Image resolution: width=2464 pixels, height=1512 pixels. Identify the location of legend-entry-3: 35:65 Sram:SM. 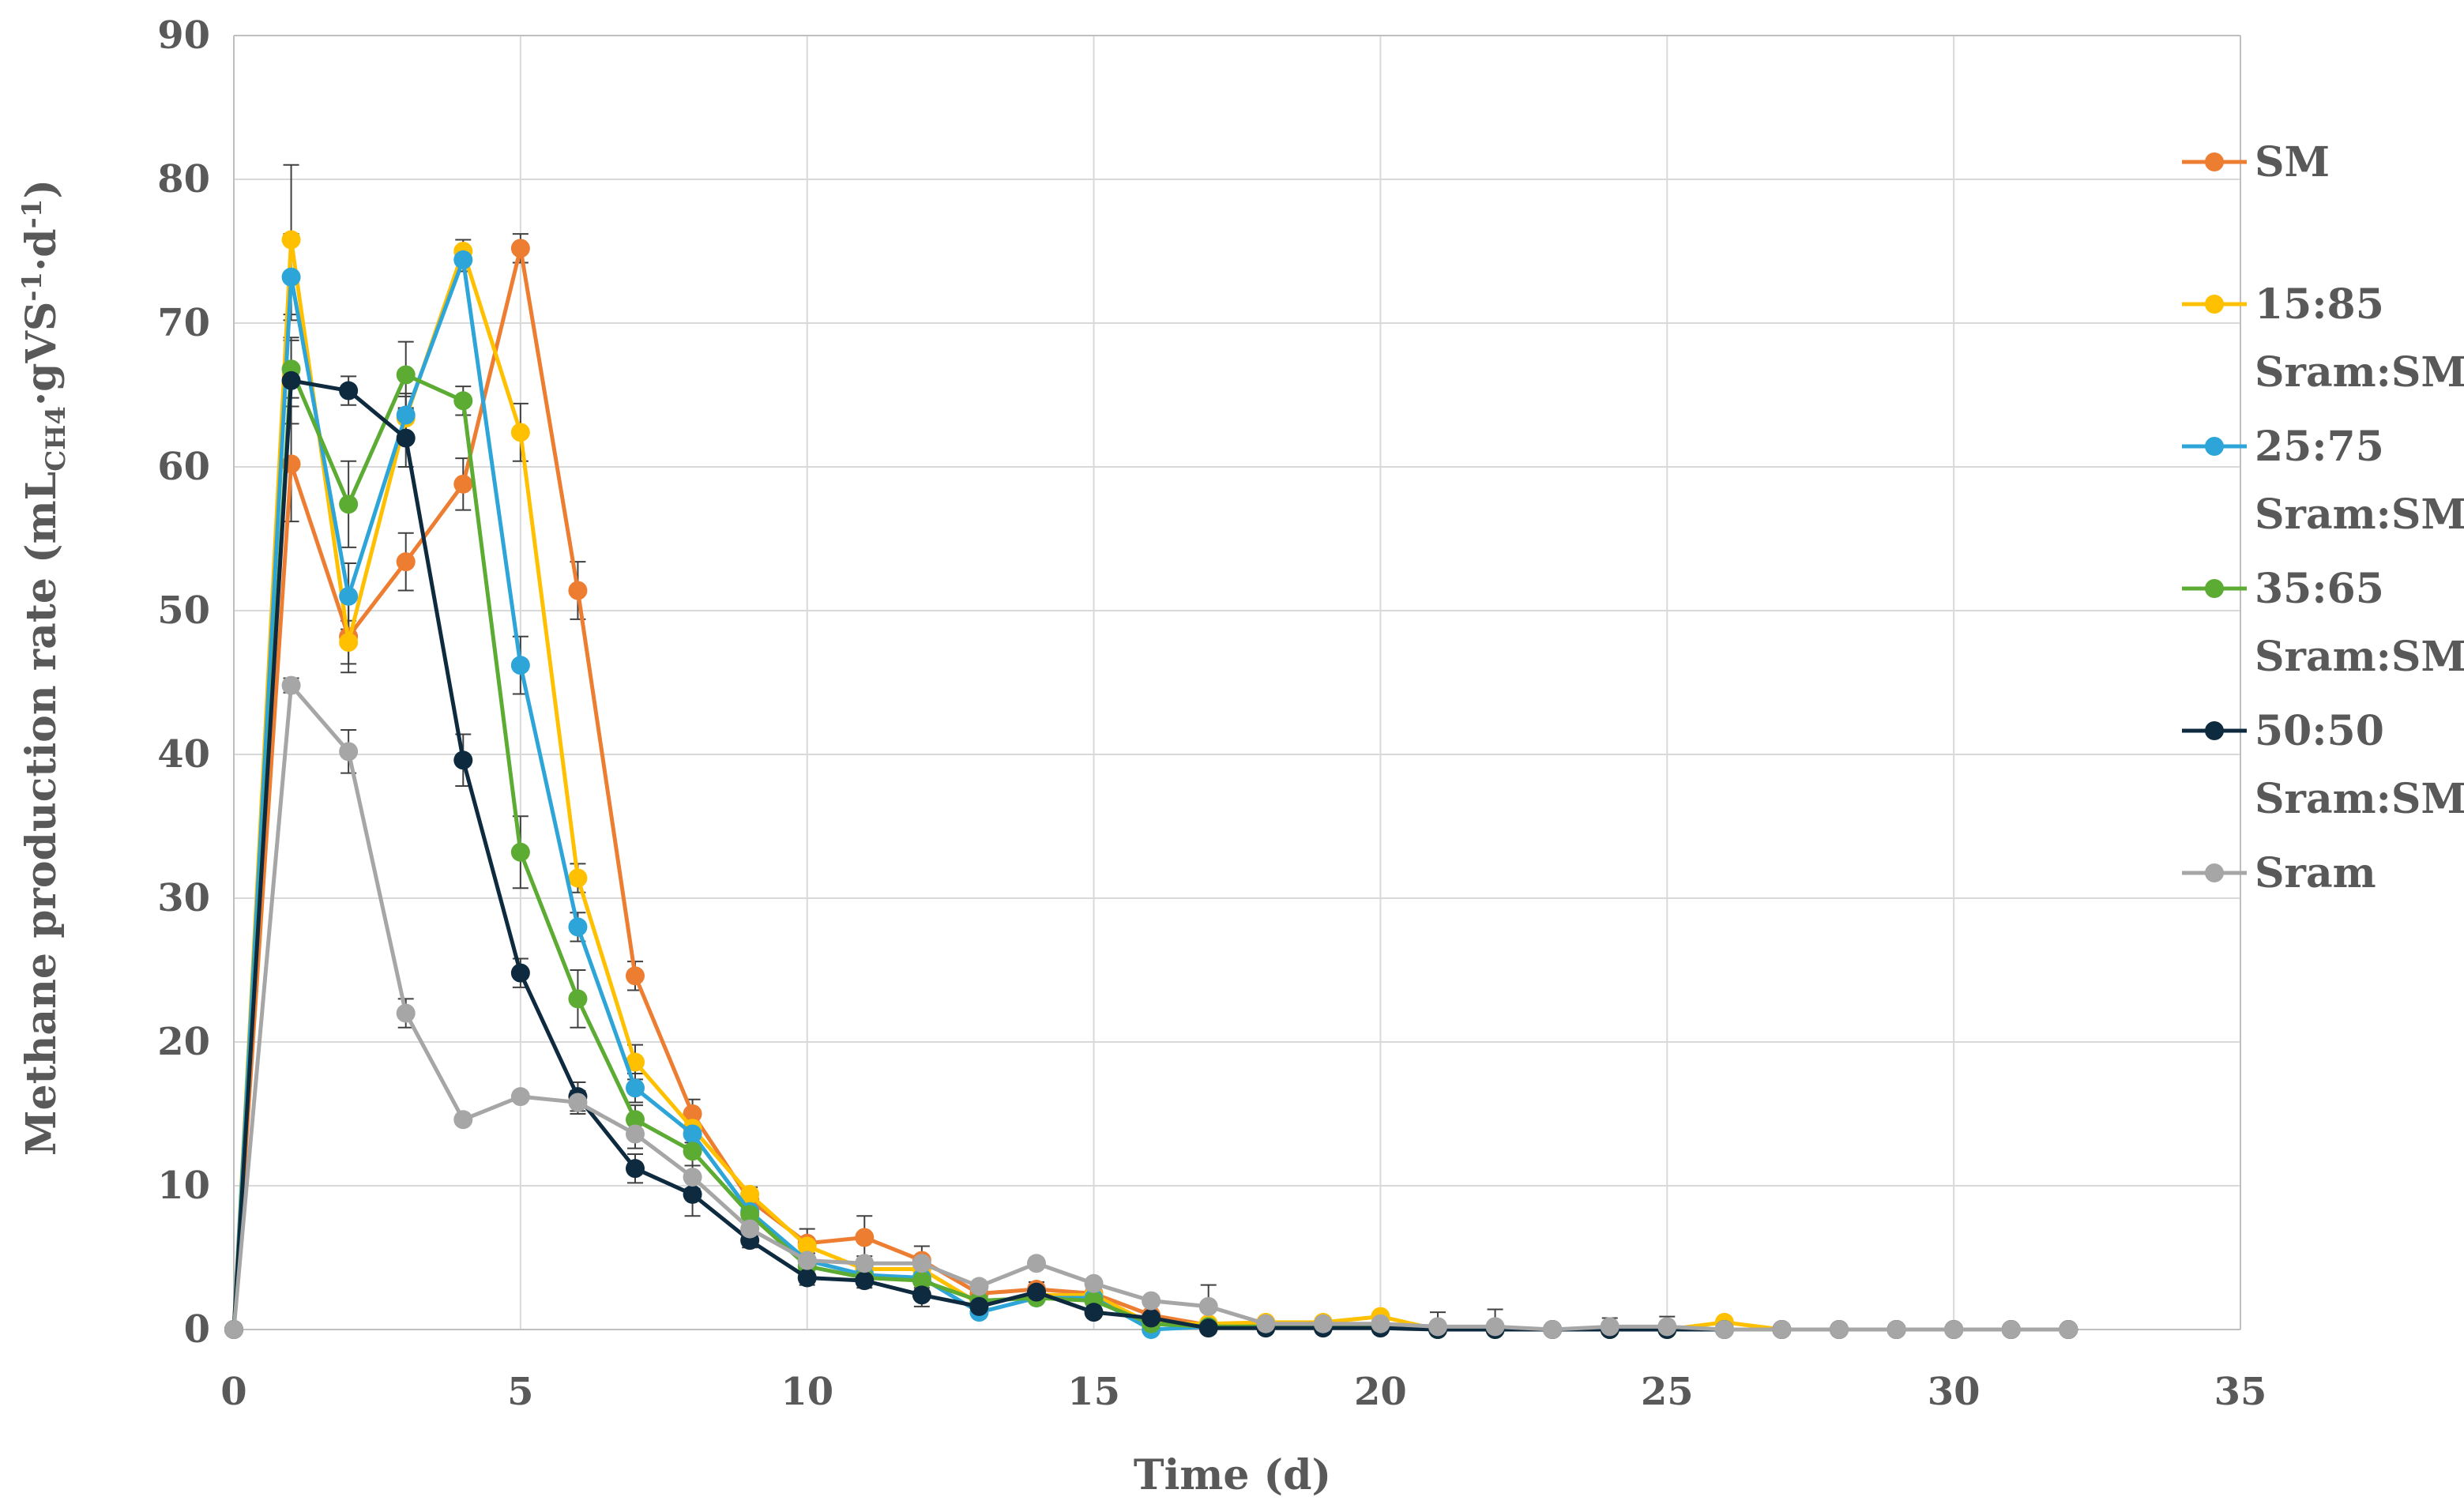
(2323, 623).